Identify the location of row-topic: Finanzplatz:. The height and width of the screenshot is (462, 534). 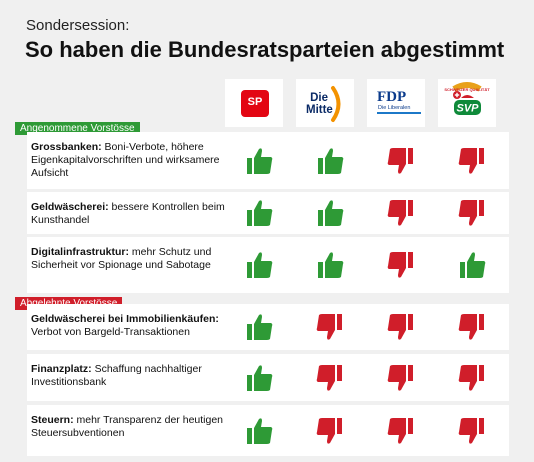
(61, 369).